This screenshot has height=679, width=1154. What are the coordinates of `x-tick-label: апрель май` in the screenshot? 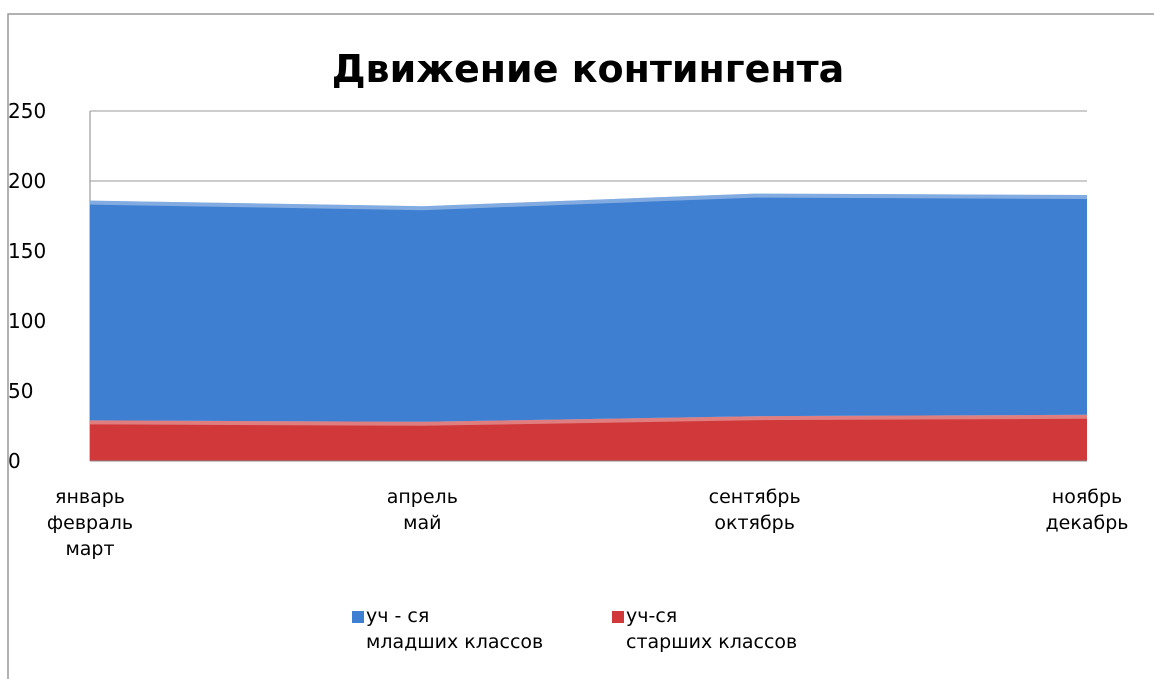 It's located at (422, 510).